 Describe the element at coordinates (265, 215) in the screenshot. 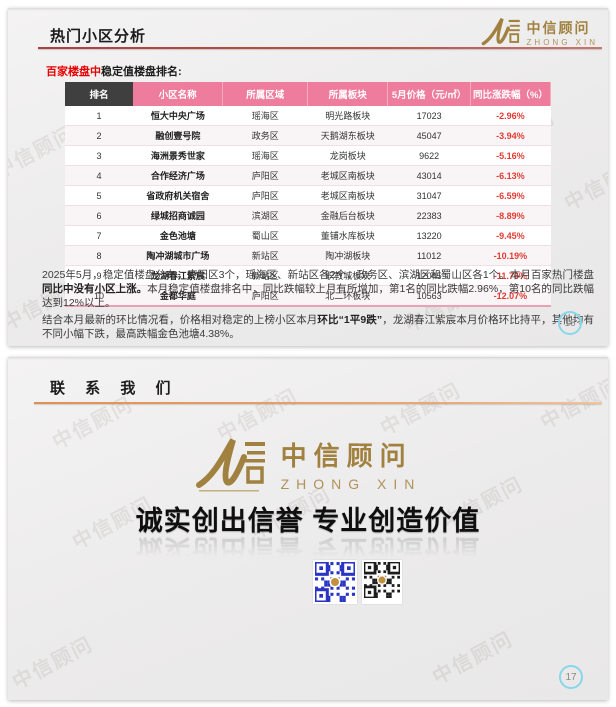

I see `table-cell: 滨湖区` at that location.